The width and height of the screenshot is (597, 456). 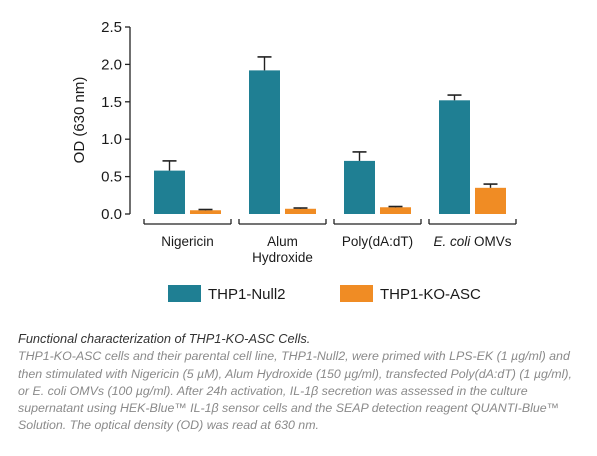 What do you see at coordinates (111, 102) in the screenshot?
I see `y-tick-label: 1.5` at bounding box center [111, 102].